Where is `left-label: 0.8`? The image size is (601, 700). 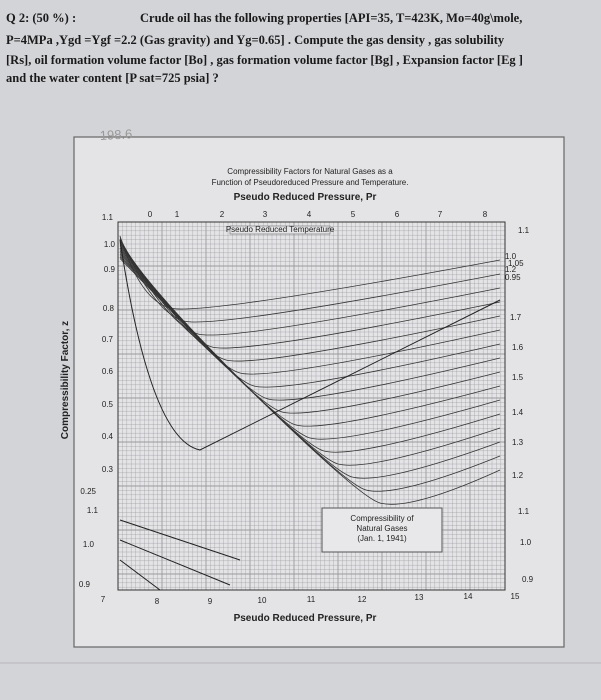 left-label: 0.8 is located at coordinates (109, 308).